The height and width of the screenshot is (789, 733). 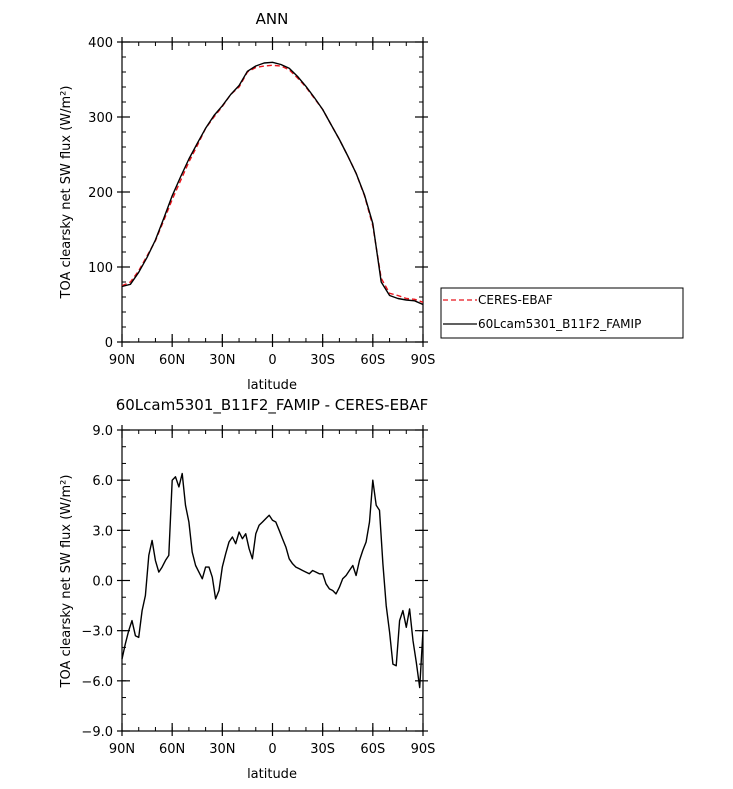 I want to click on bottom-x-tick-label: 0, so click(x=272, y=749).